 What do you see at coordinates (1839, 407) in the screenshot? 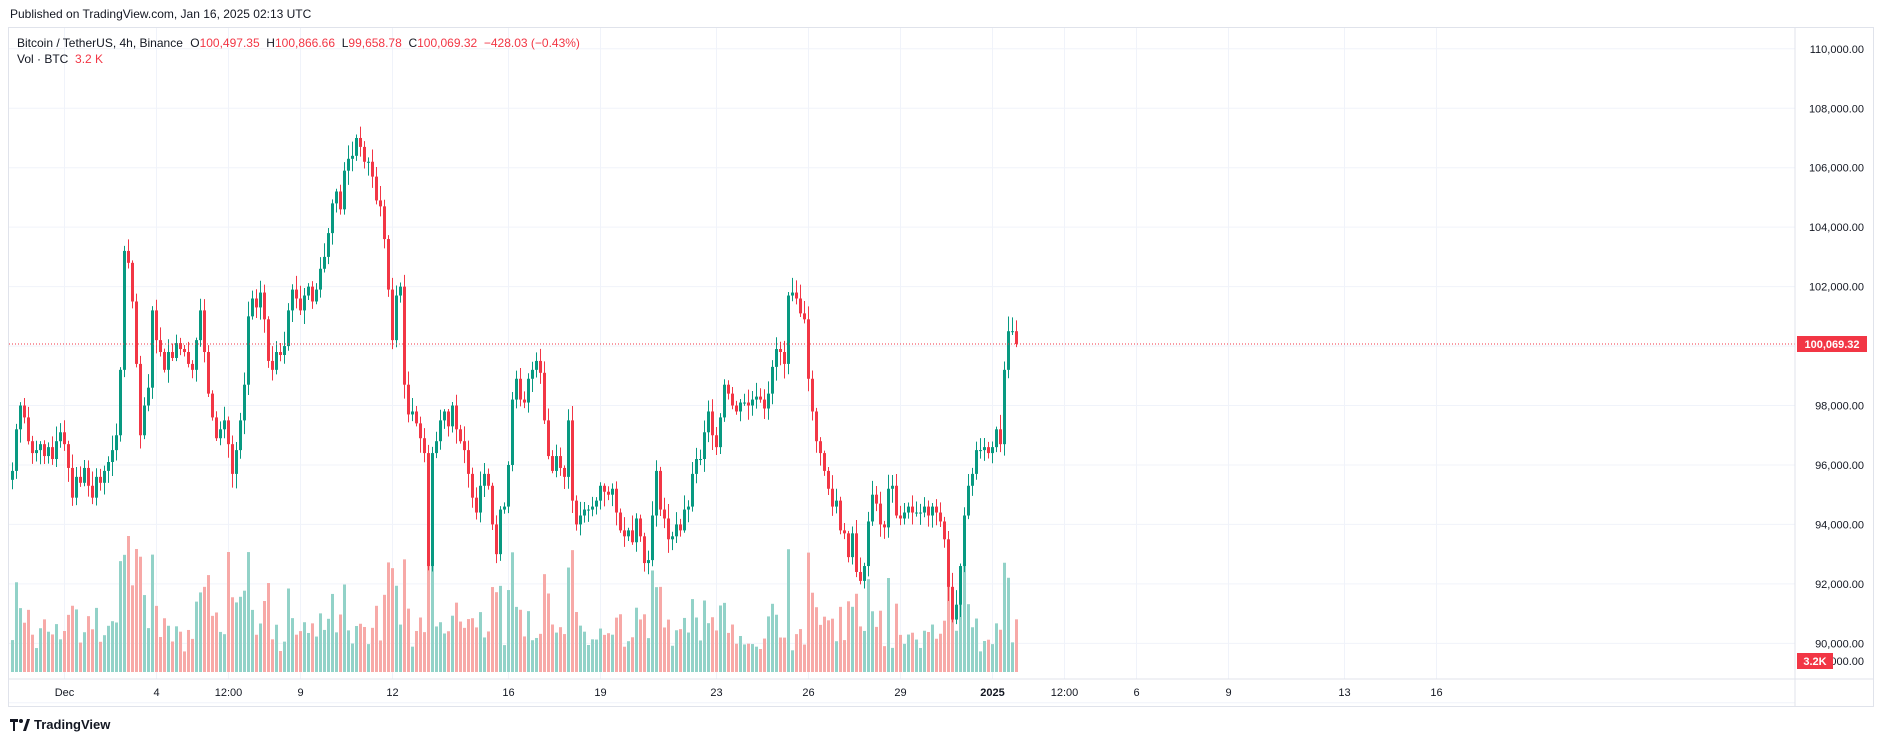
I see `y-tick-label: 98,000.00` at bounding box center [1839, 407].